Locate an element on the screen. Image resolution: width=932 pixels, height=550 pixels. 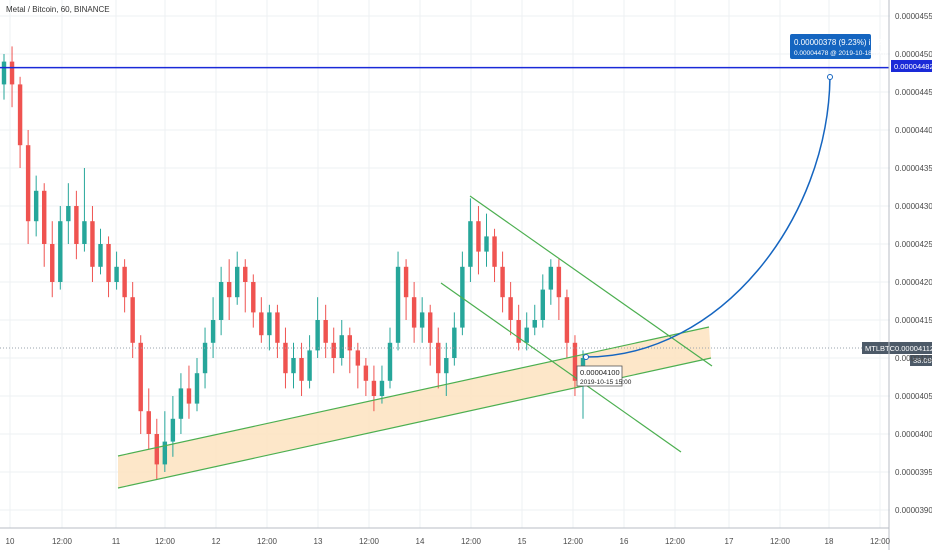
chart-title: Metal / Bitcoin, 60, BINANCE is located at coordinates (58, 9).